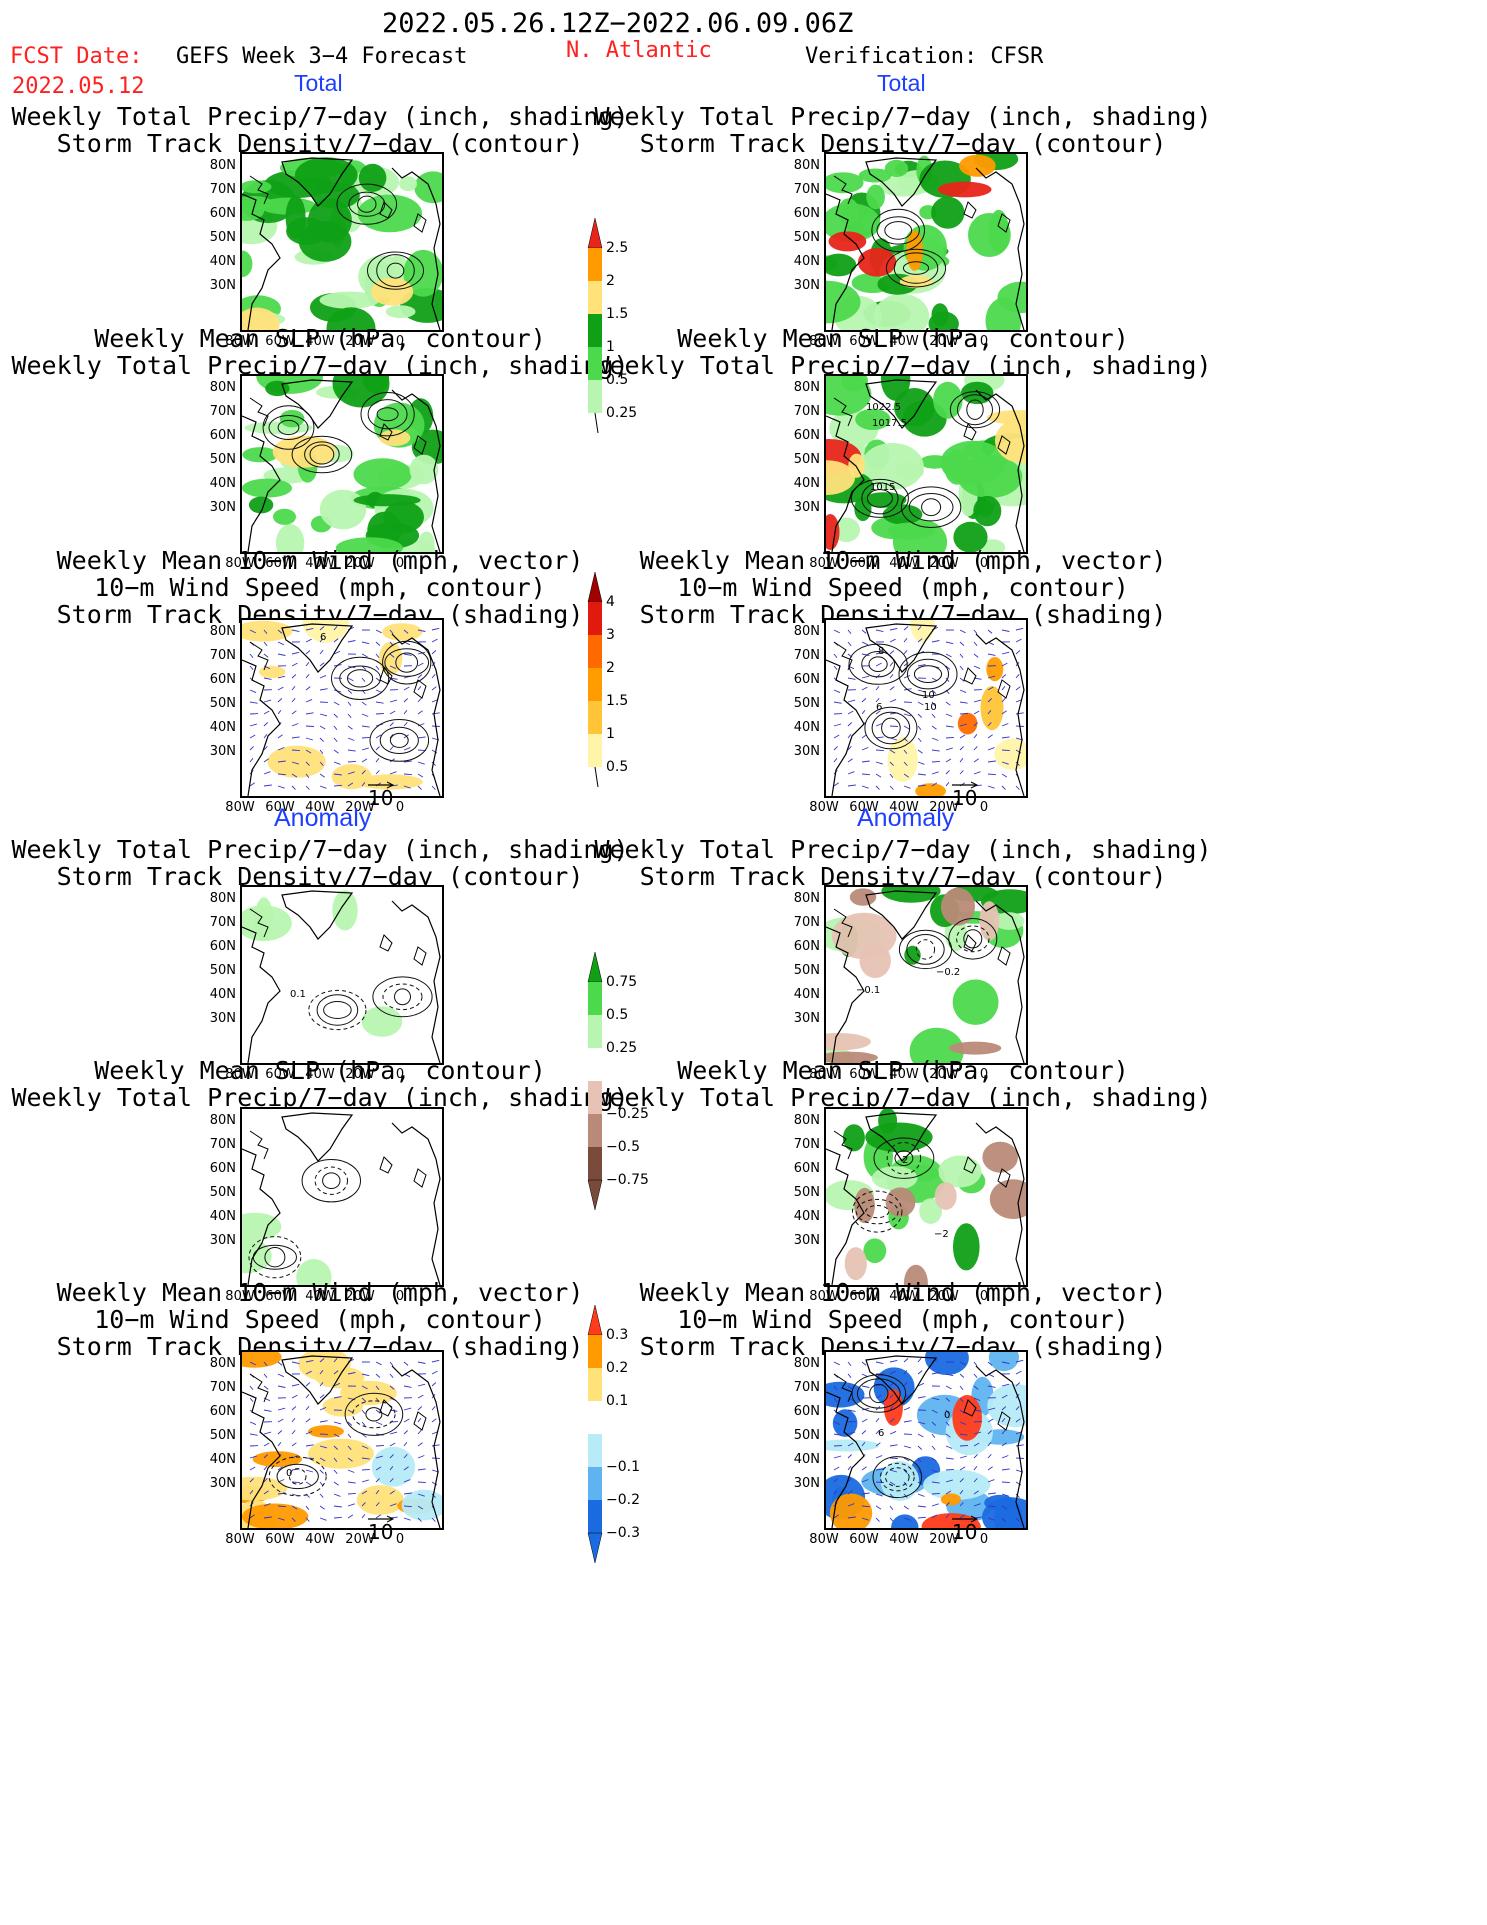  Describe the element at coordinates (843, 190) in the screenshot. I see `arctic-islands-coast` at that location.